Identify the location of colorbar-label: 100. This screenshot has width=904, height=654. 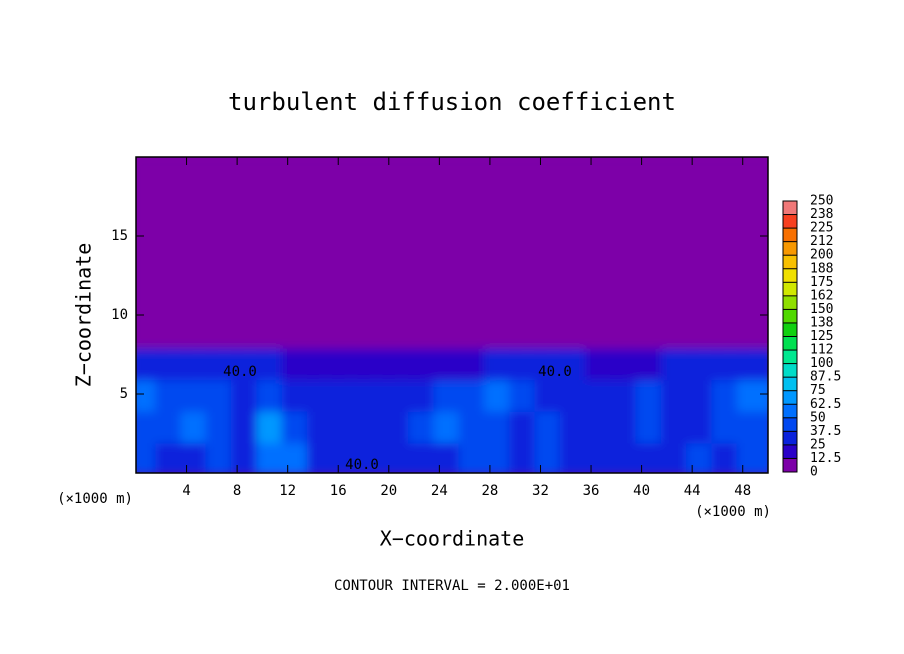
(821, 363).